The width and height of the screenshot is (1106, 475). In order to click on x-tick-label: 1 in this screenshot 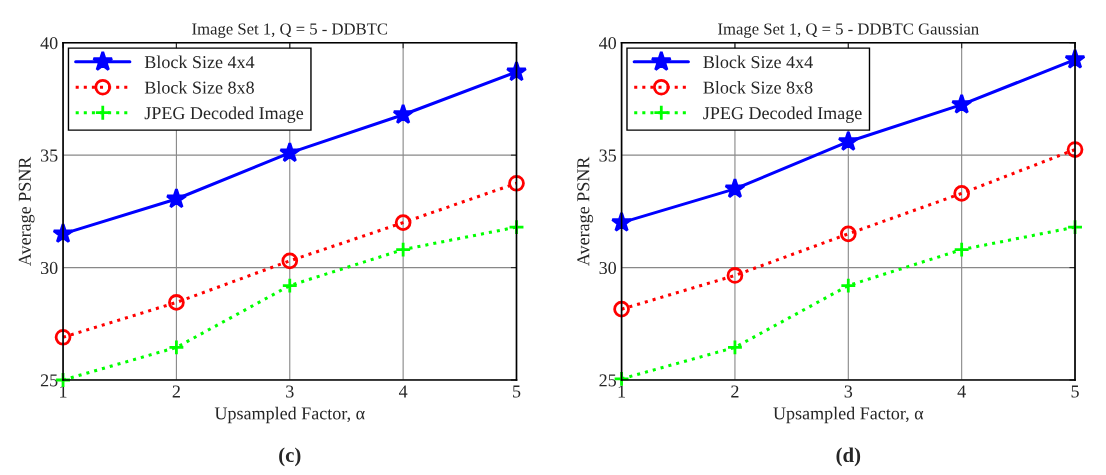, I will do `click(621, 391)`.